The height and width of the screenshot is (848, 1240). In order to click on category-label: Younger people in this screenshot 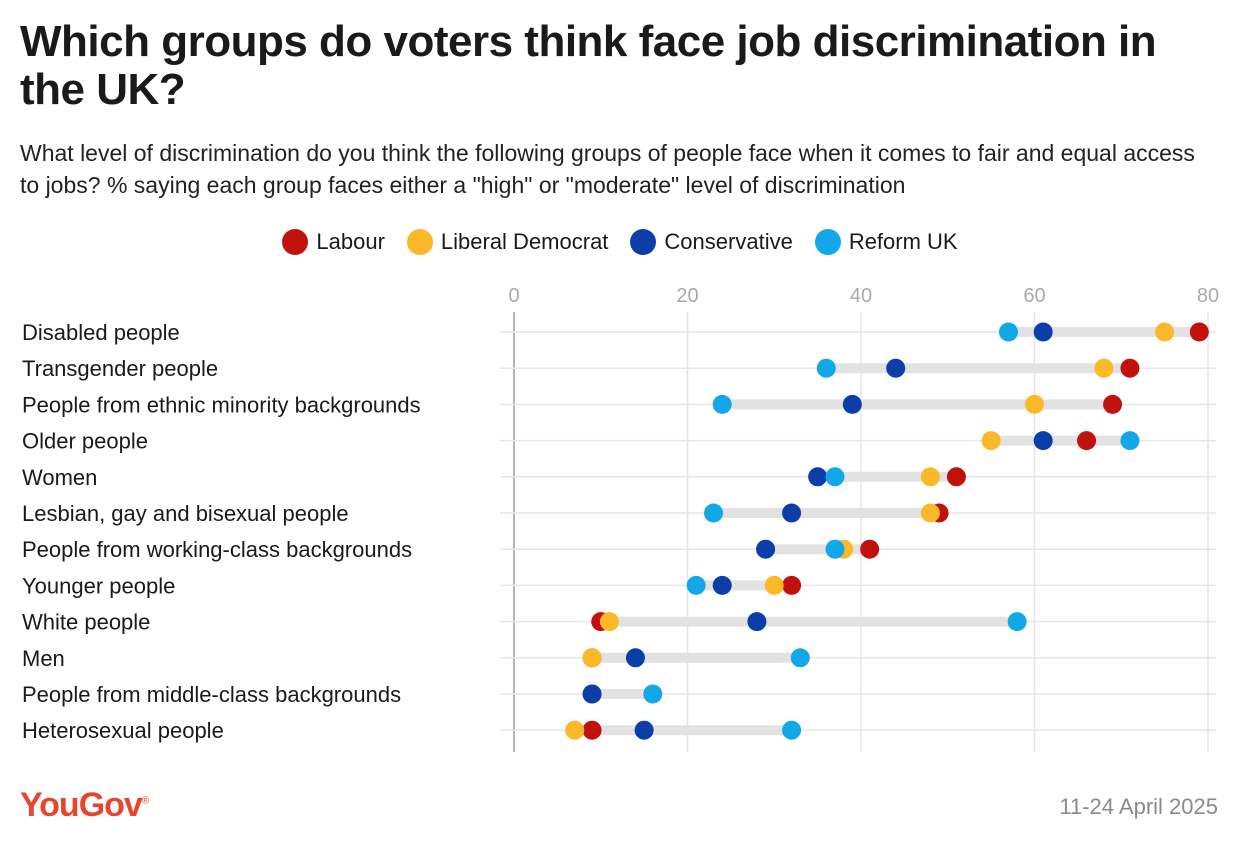, I will do `click(98, 585)`.